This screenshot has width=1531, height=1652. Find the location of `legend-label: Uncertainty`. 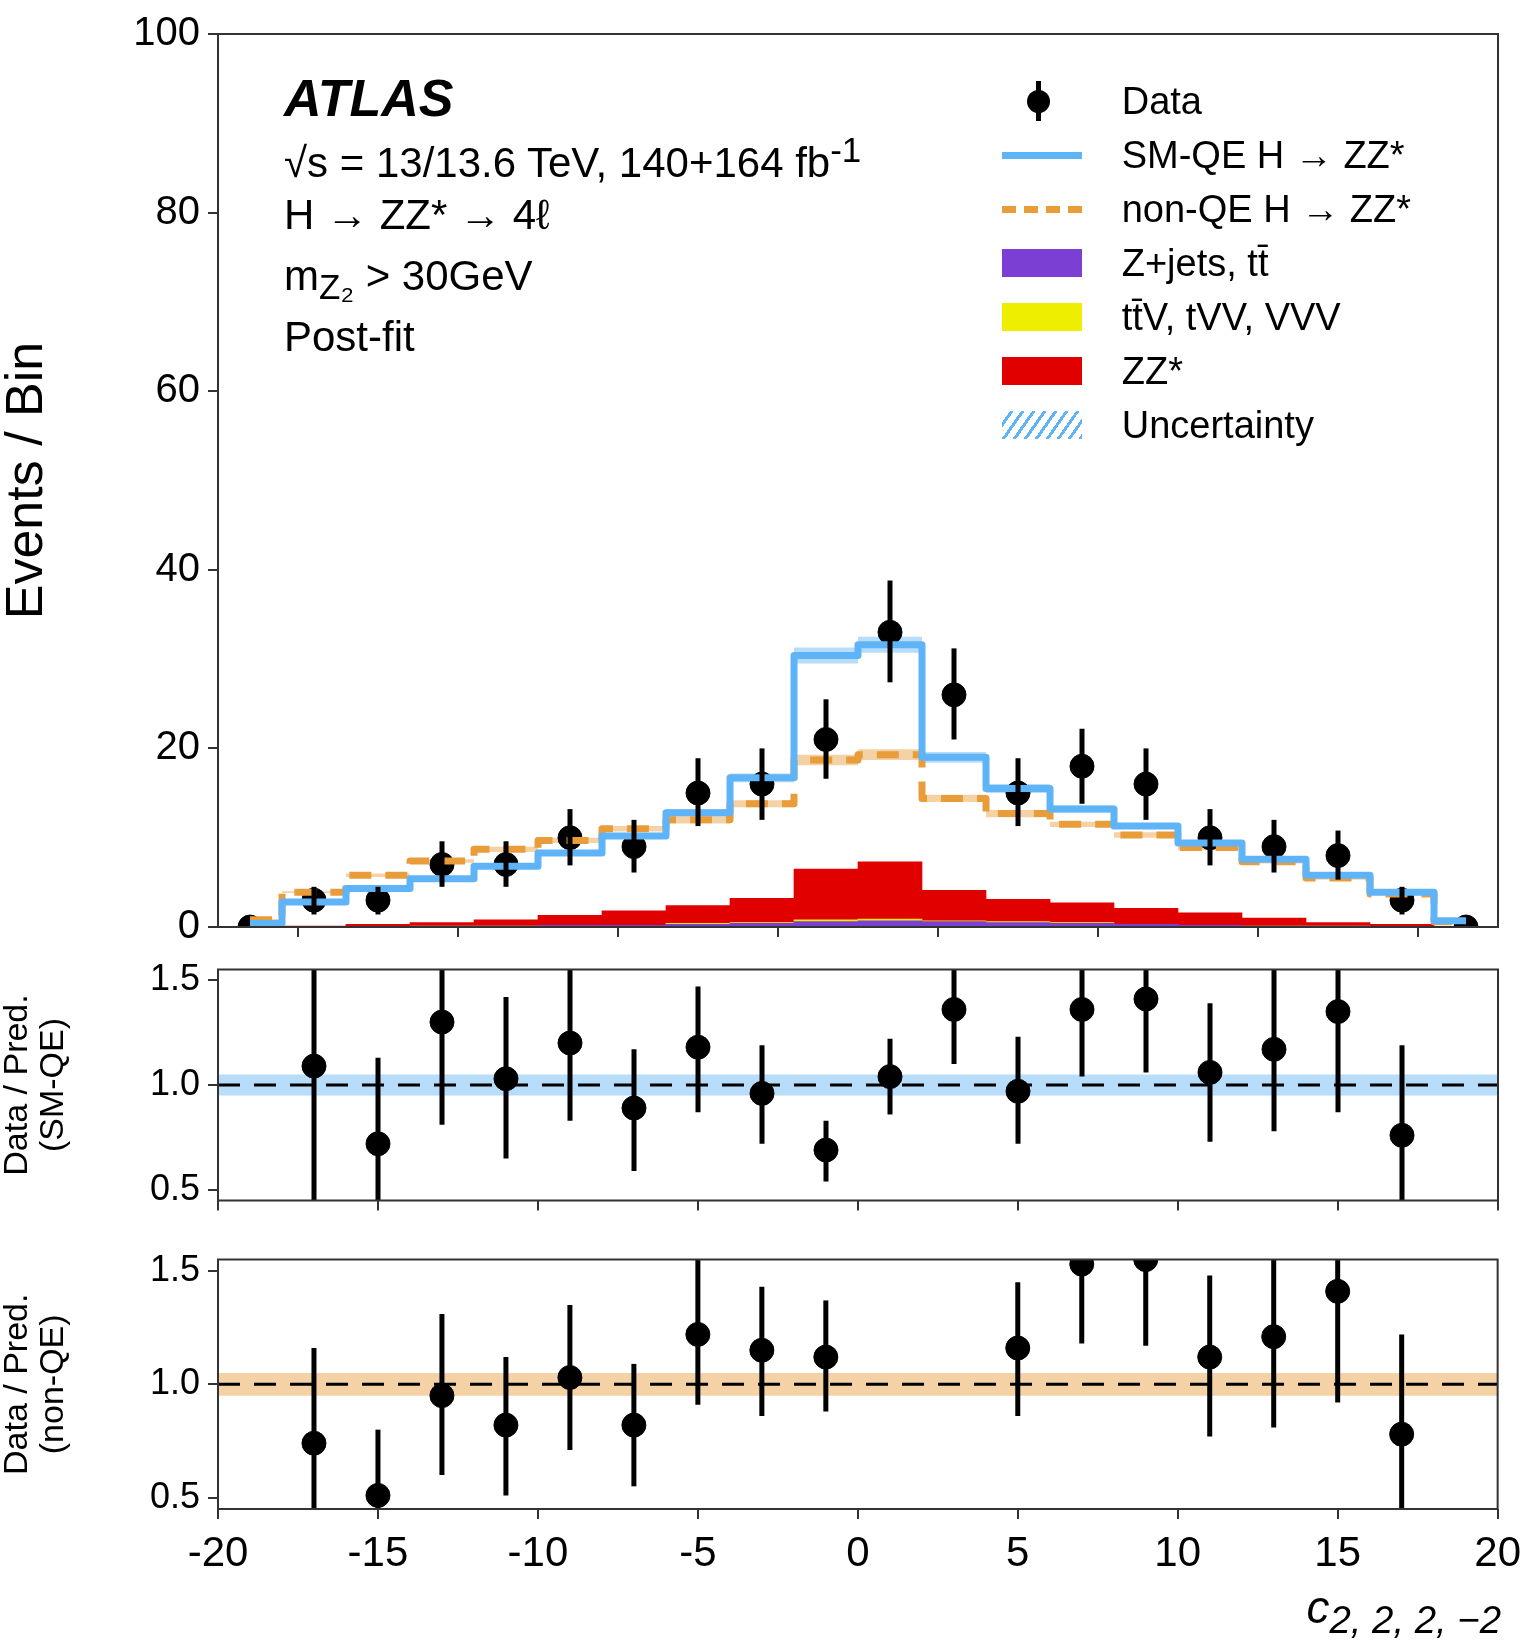

legend-label: Uncertainty is located at coordinates (1217, 425).